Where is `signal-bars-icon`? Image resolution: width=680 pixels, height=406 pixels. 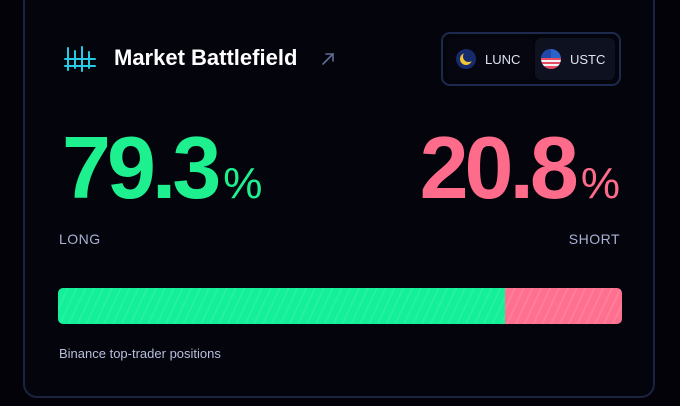 signal-bars-icon is located at coordinates (80, 59).